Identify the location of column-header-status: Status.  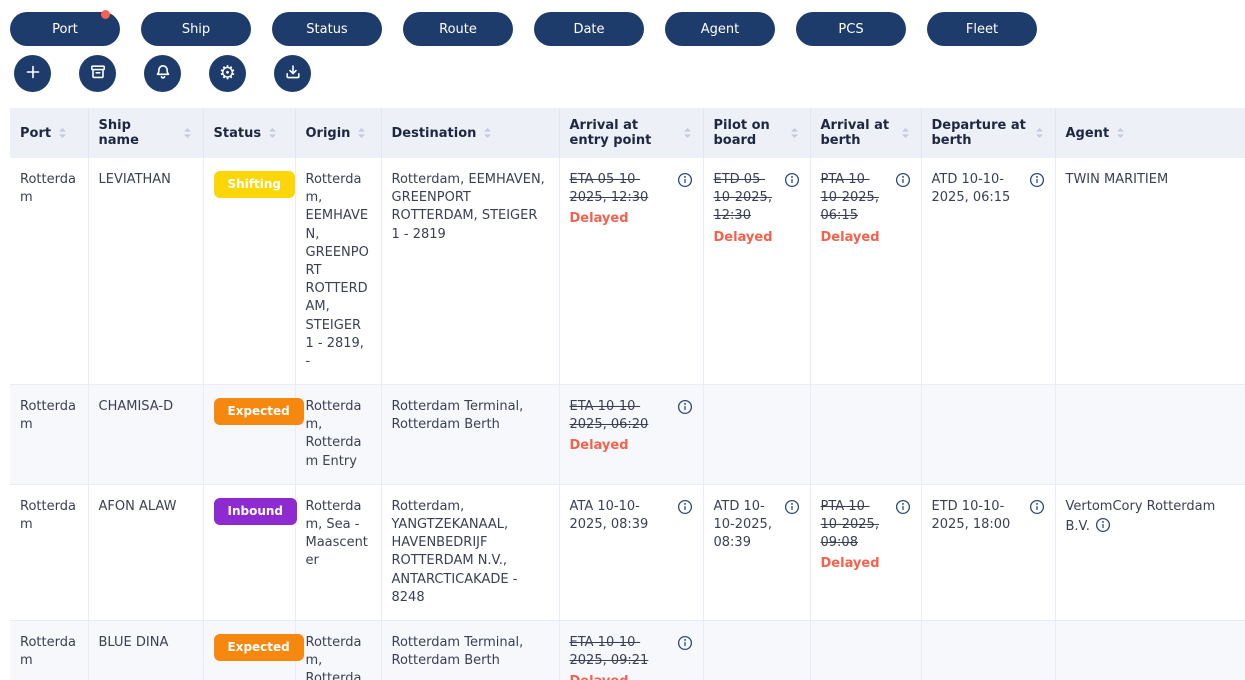
(249, 133).